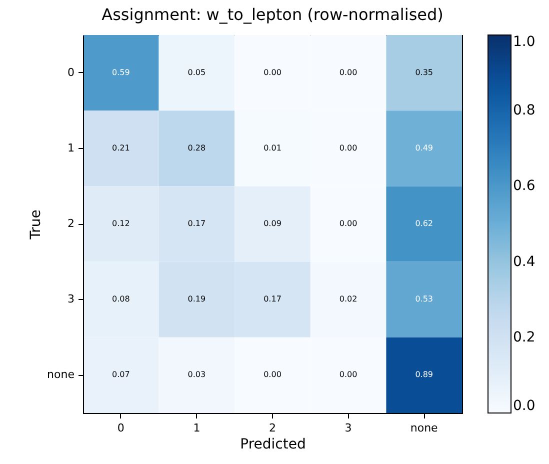 The image size is (549, 464). What do you see at coordinates (36, 225) in the screenshot?
I see `y-axis-title: True` at bounding box center [36, 225].